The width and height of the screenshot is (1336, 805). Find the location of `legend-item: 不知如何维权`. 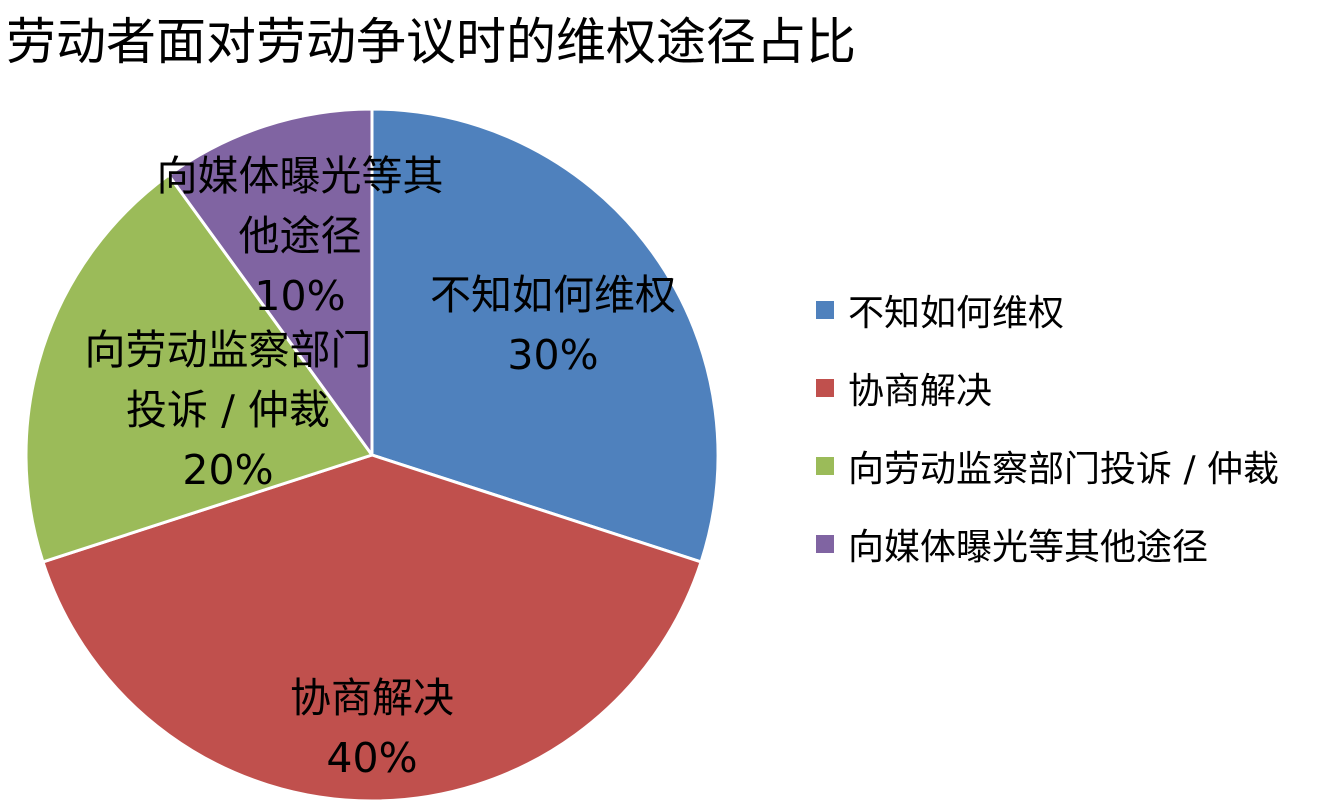

legend-item: 不知如何维权 is located at coordinates (940, 311).